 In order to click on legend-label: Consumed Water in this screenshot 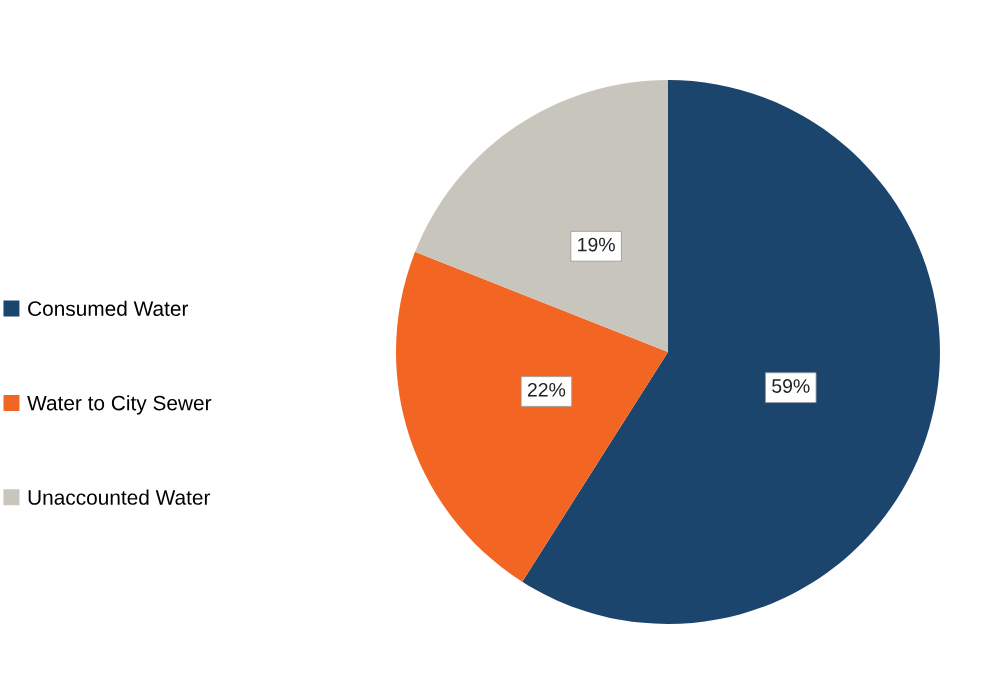, I will do `click(108, 308)`.